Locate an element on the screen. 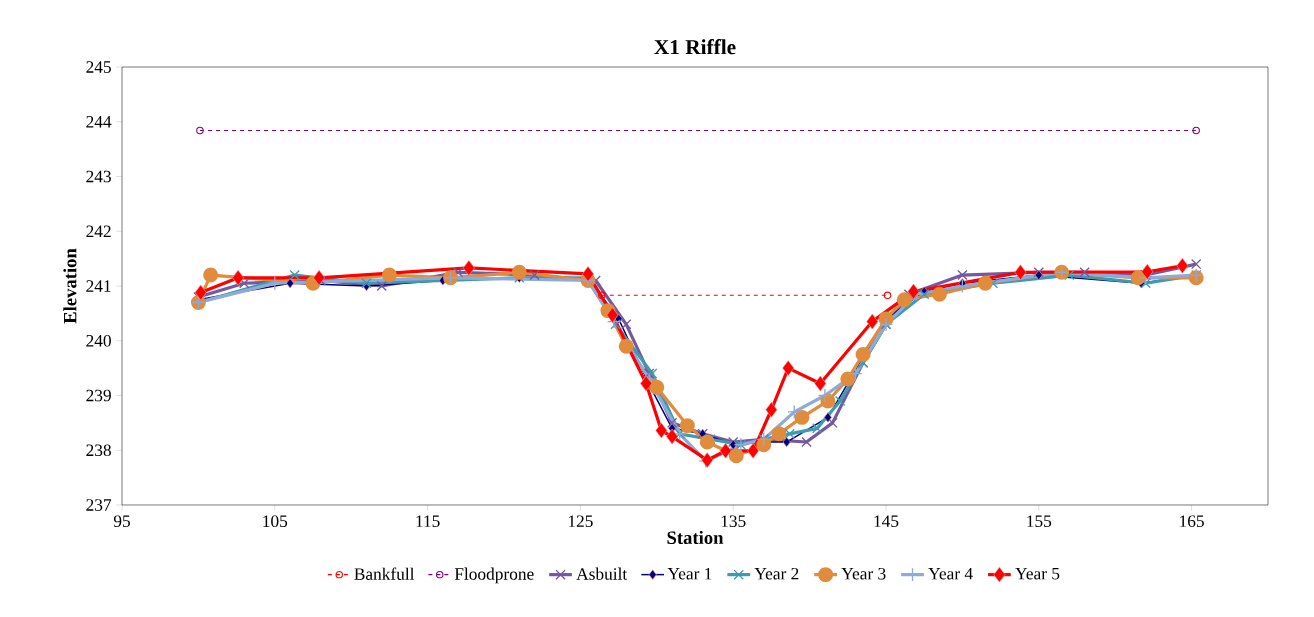 This screenshot has width=1314, height=617. y-tick-label: 245 is located at coordinates (98, 67).